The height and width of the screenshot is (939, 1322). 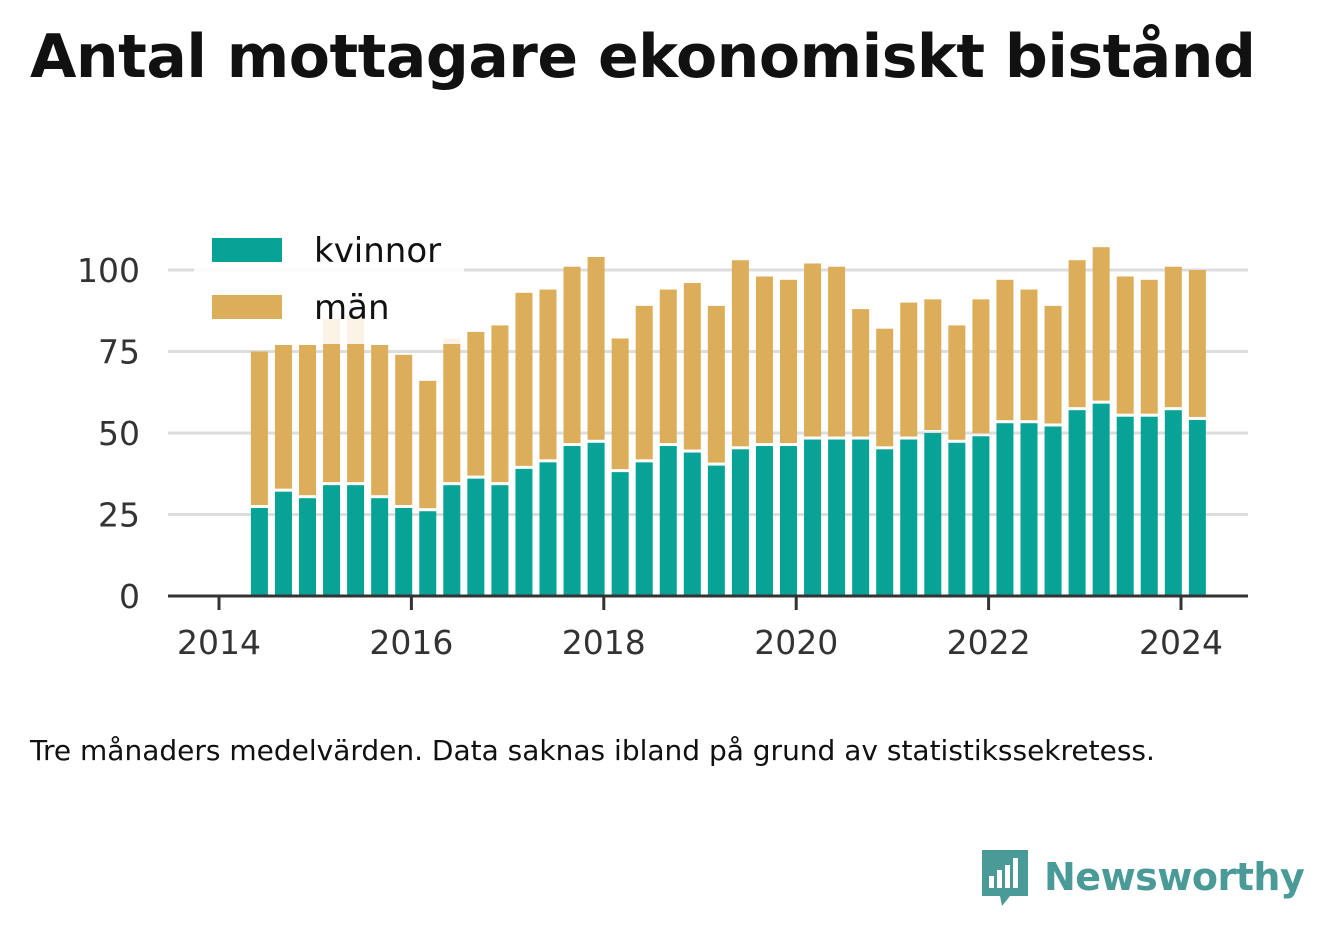 What do you see at coordinates (247, 307) in the screenshot?
I see `legend-swatch-man` at bounding box center [247, 307].